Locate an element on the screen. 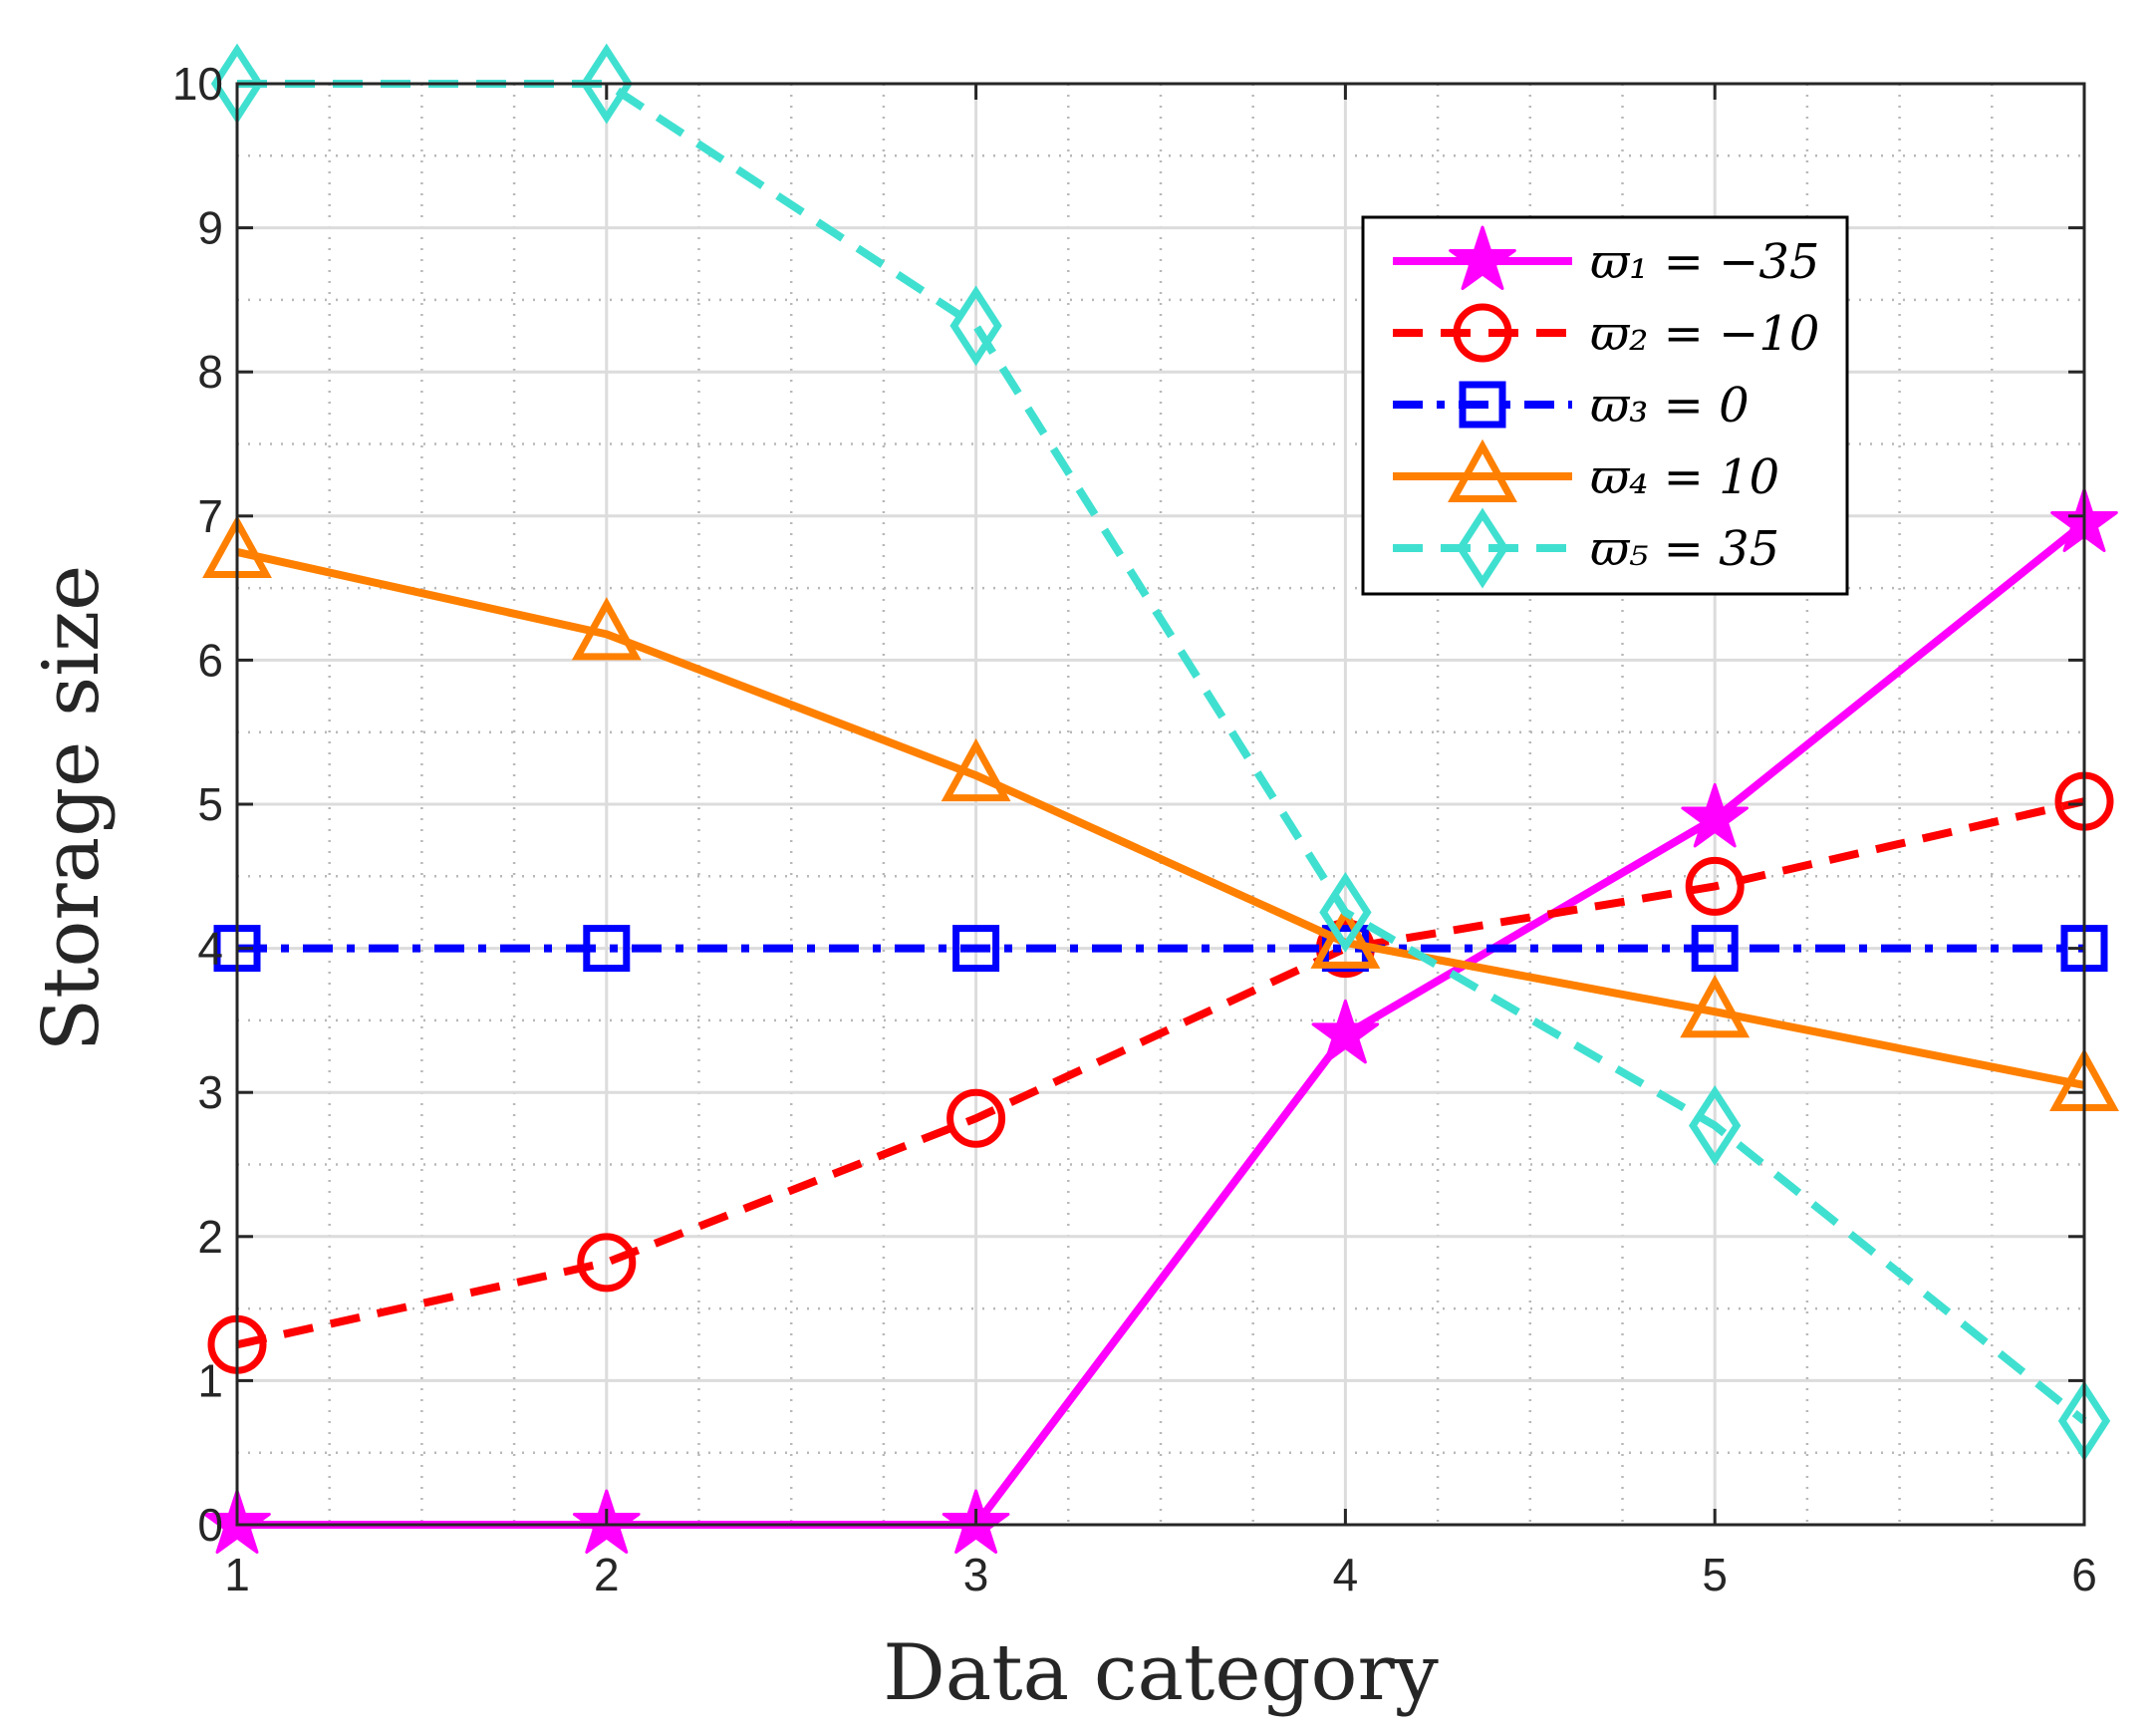 The width and height of the screenshot is (2156, 1736). legend: ϖ₁ = −35 ϖ₂ = −10 ϖ₃ = 0 ϖ₄ = 10 ϖ₅ = 35 is located at coordinates (1605, 405).